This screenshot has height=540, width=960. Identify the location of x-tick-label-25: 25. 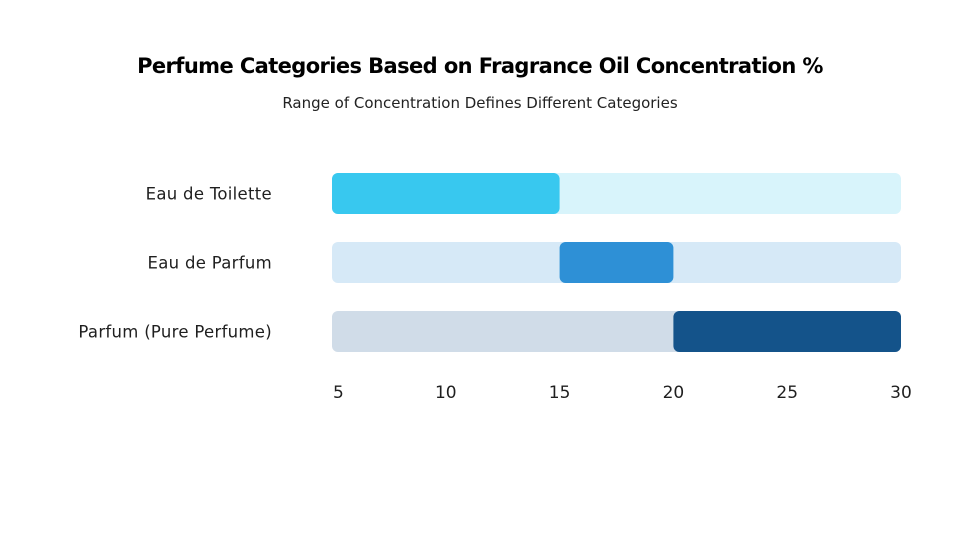
(787, 393).